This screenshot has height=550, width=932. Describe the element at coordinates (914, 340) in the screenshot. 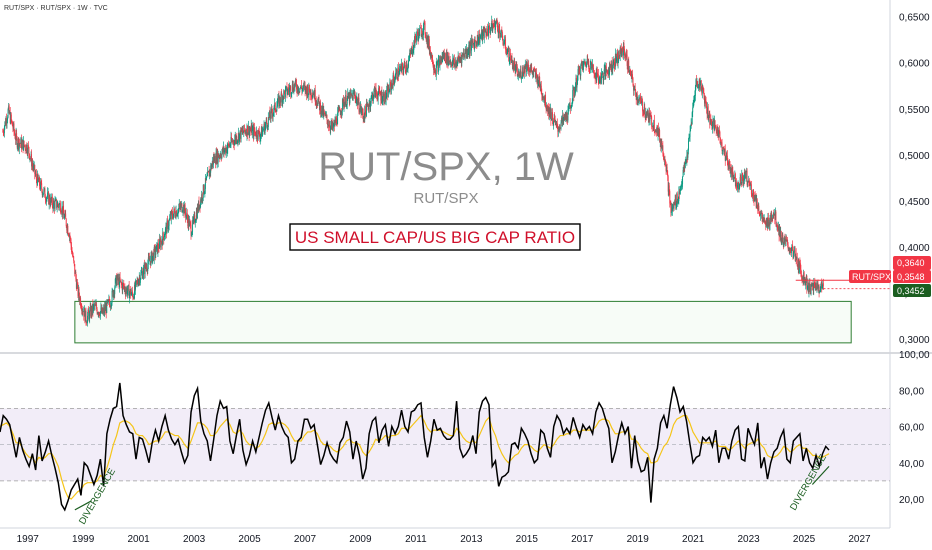

I see `price-tick-label: 0,3000` at that location.